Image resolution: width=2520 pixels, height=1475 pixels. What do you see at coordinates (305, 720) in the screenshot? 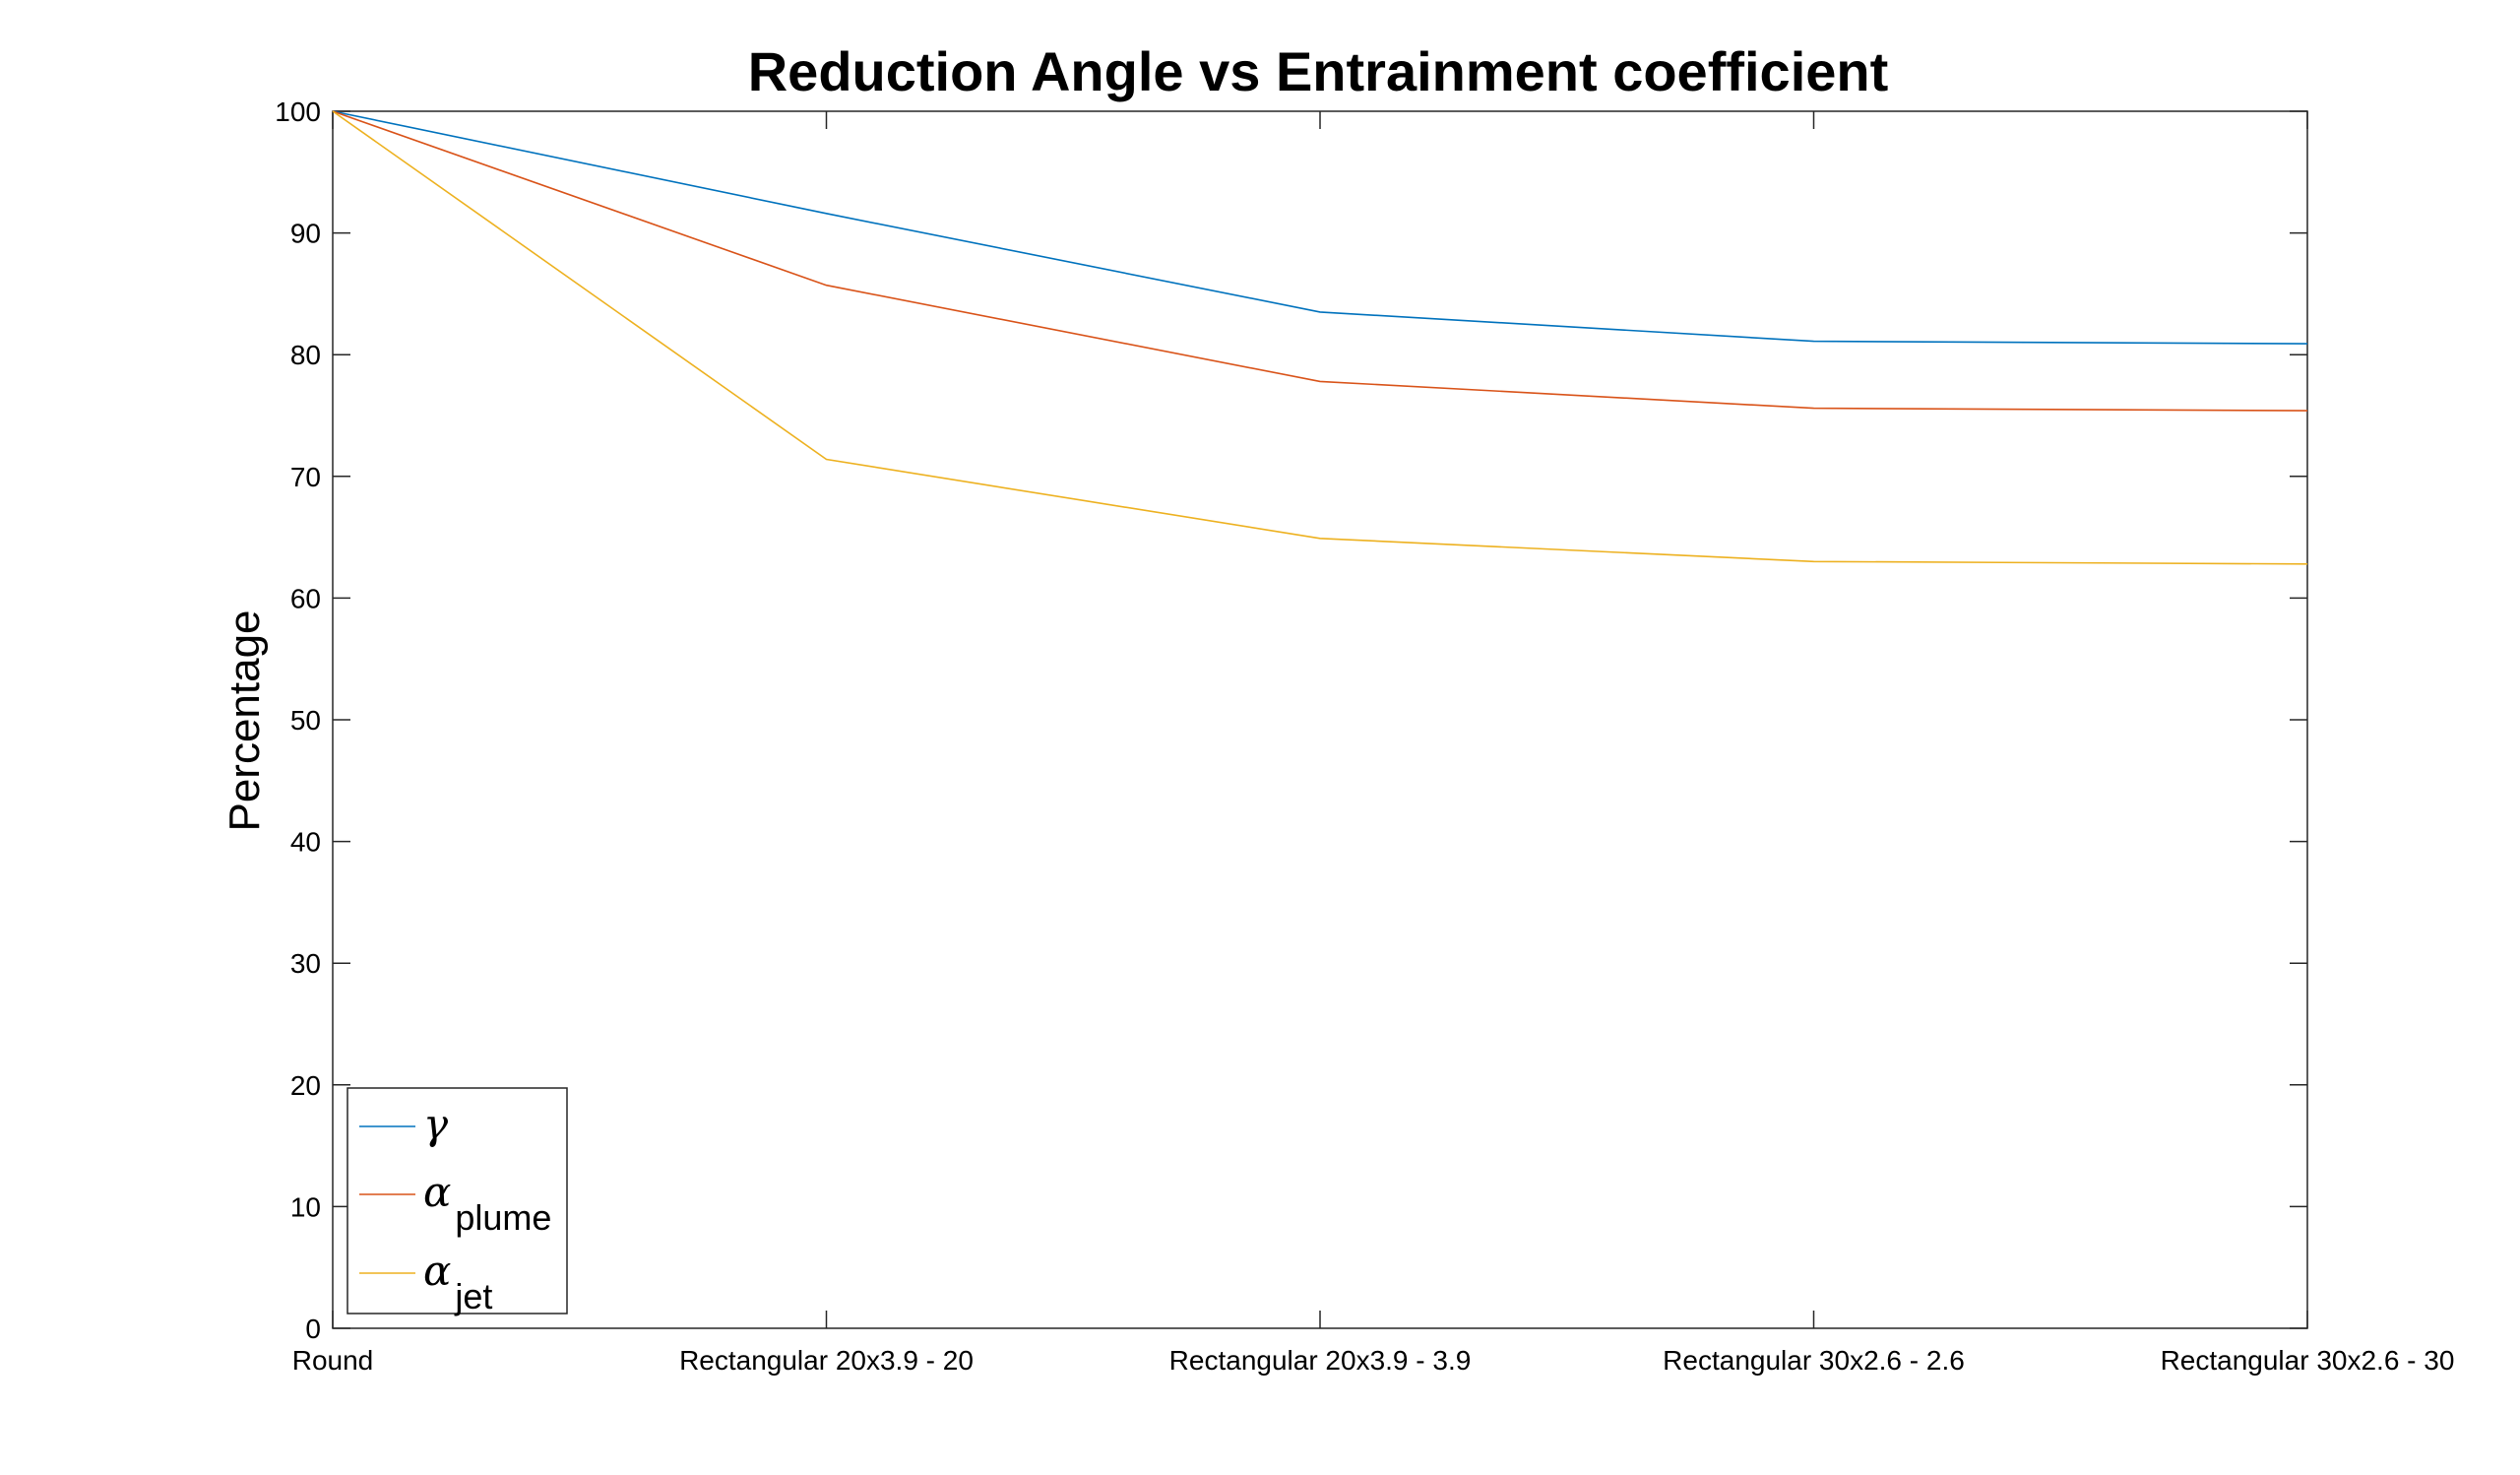
I see `y-tick-label: 50` at bounding box center [305, 720].